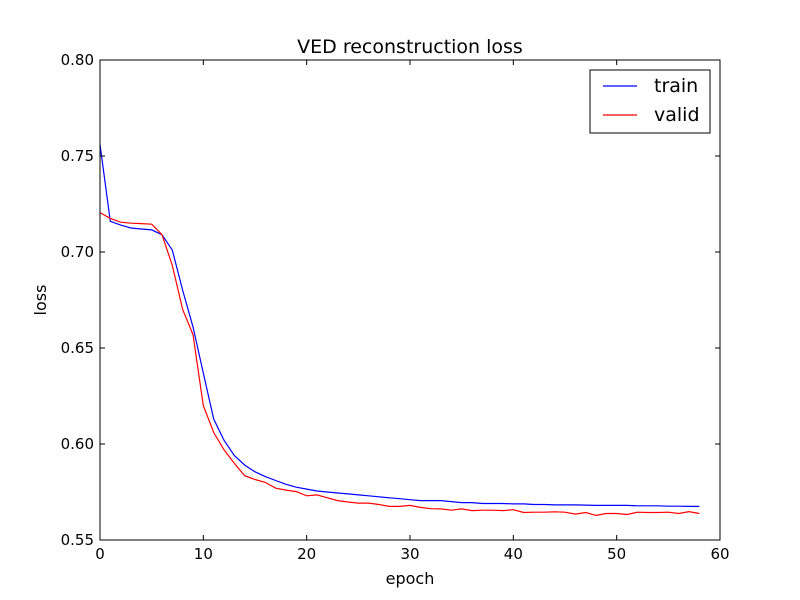 This screenshot has height=600, width=800. What do you see at coordinates (513, 554) in the screenshot?
I see `x-tick-label: 40` at bounding box center [513, 554].